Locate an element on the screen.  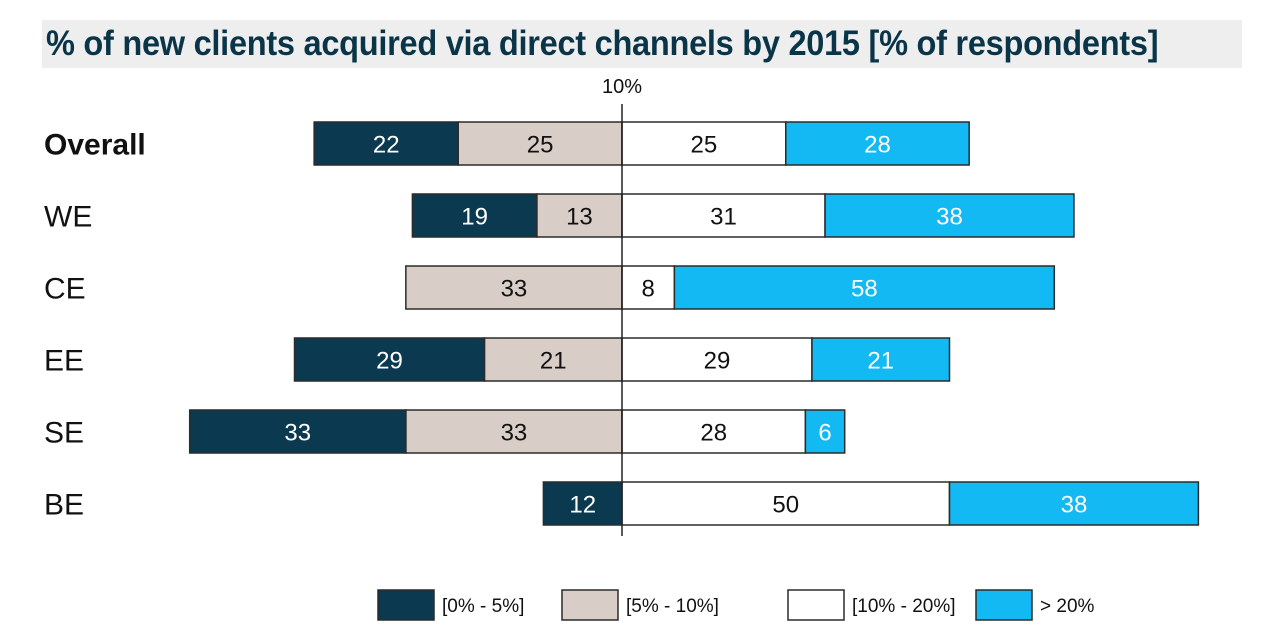
title-band is located at coordinates (642, 44).